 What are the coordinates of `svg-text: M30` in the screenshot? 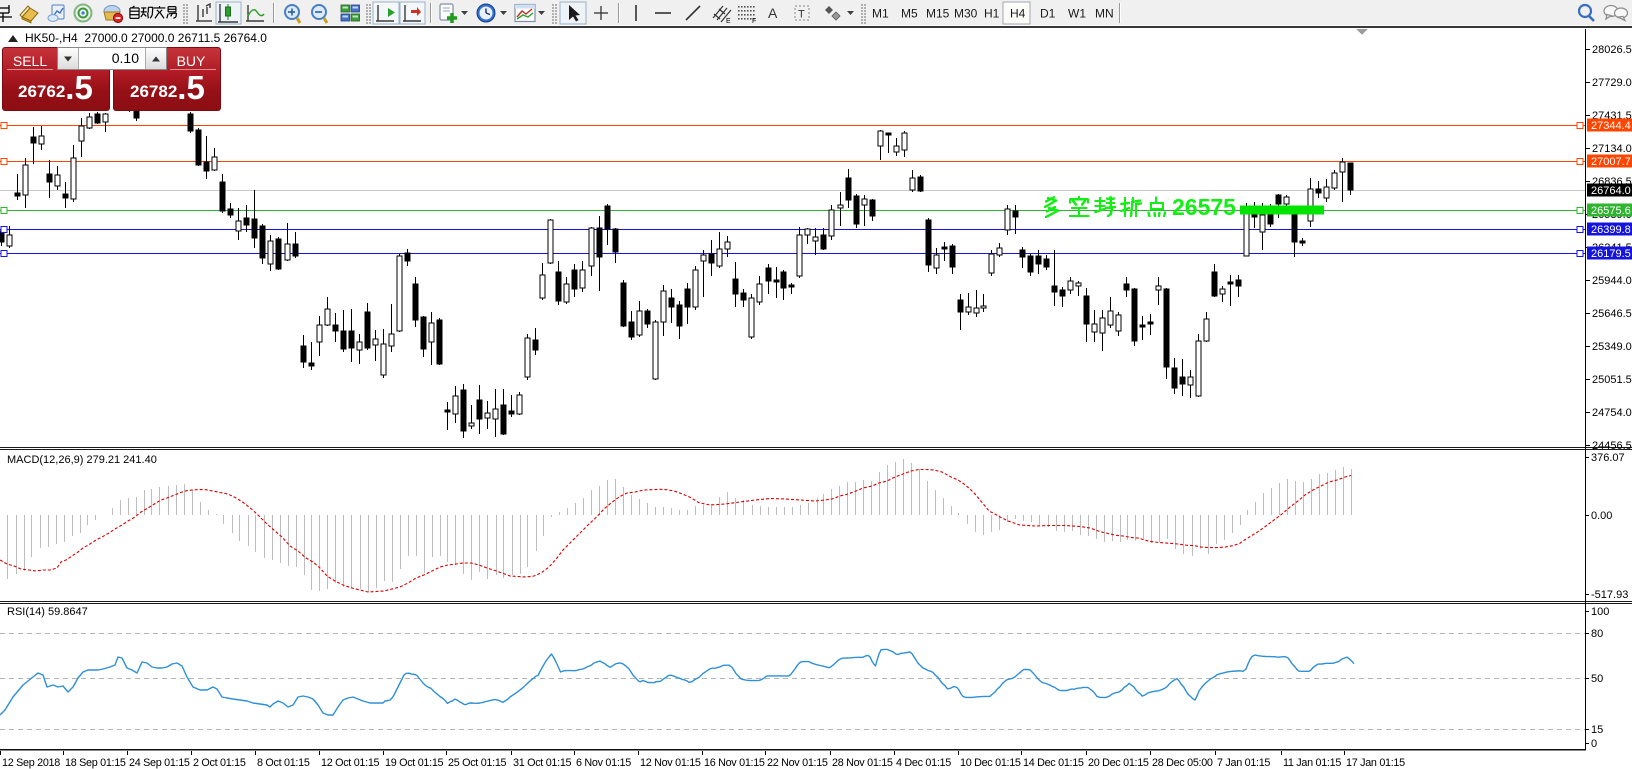 It's located at (966, 14).